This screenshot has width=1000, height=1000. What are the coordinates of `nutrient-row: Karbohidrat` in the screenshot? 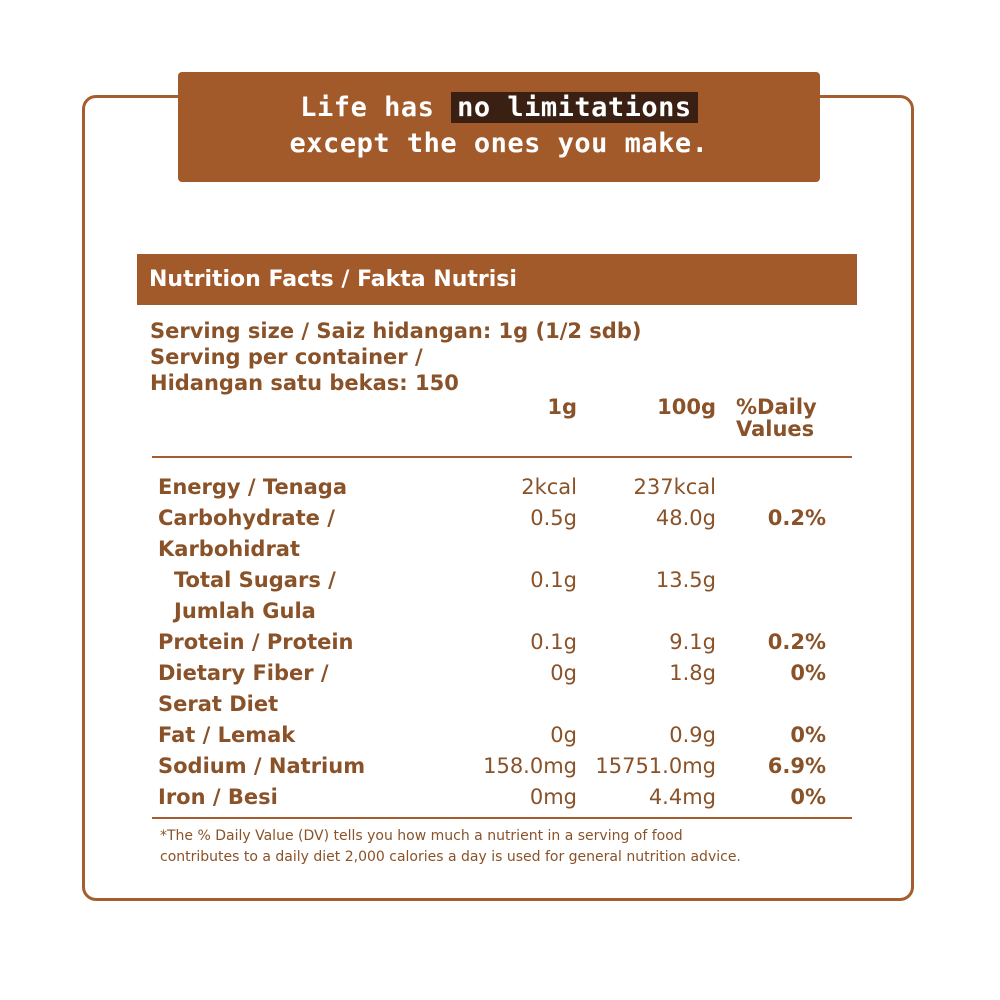 It's located at (500, 549).